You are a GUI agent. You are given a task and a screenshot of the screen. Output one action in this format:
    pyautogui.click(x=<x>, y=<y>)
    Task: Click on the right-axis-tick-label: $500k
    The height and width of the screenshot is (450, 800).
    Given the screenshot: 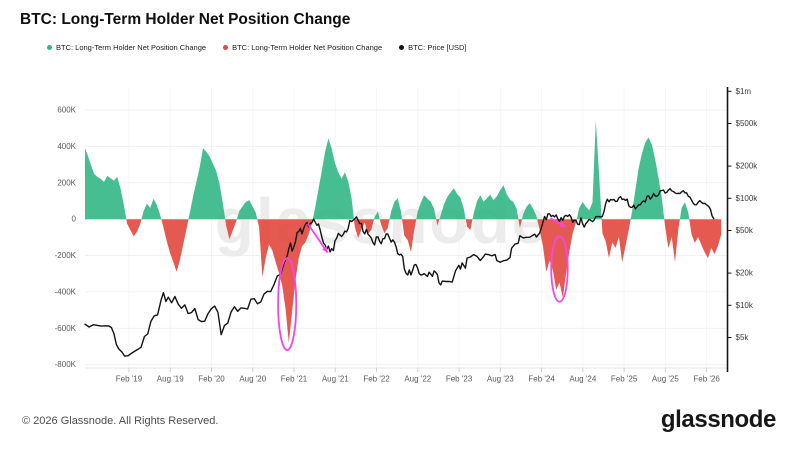 What is the action you would take?
    pyautogui.click(x=747, y=123)
    